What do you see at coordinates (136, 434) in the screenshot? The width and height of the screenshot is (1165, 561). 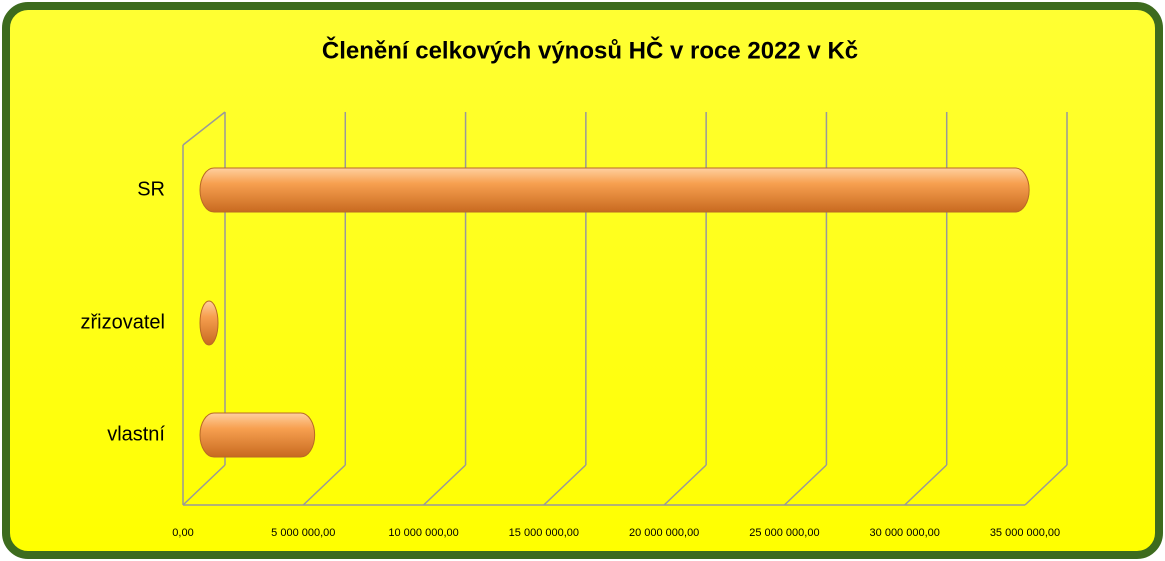 I see `y-tick-label: vlastní` at bounding box center [136, 434].